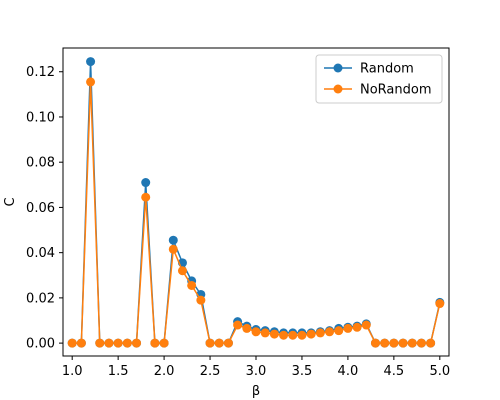  Describe the element at coordinates (164, 371) in the screenshot. I see `x-tick-label: 2.0` at that location.